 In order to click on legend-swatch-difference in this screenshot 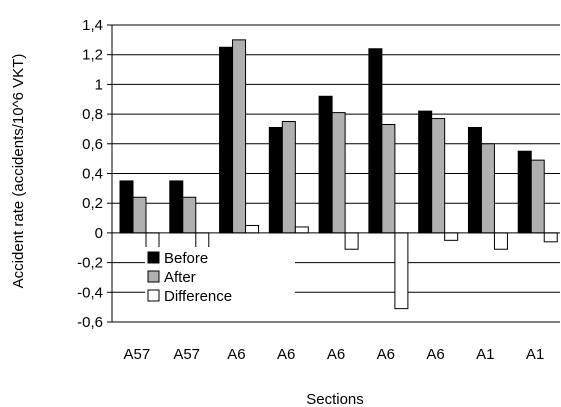, I will do `click(153, 295)`.